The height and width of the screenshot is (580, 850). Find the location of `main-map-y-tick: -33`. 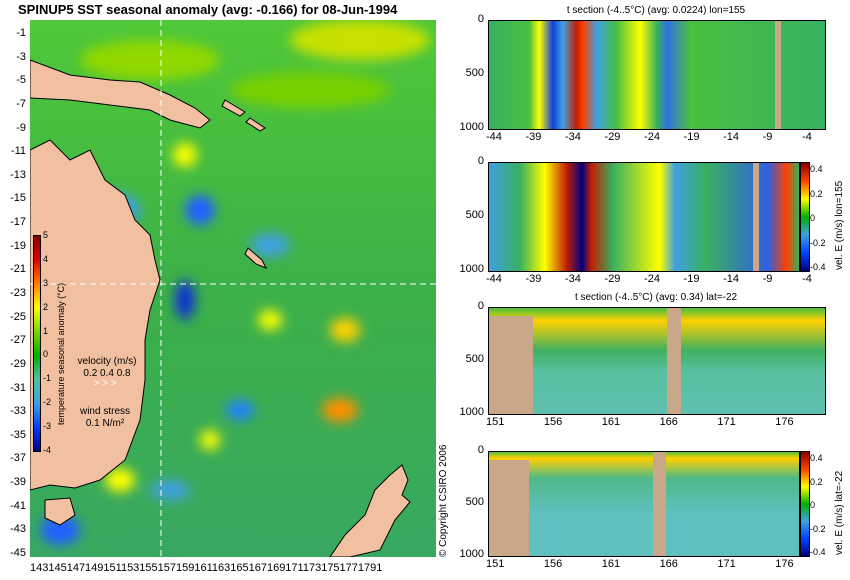

main-map-y-tick: -33 is located at coordinates (18, 411).